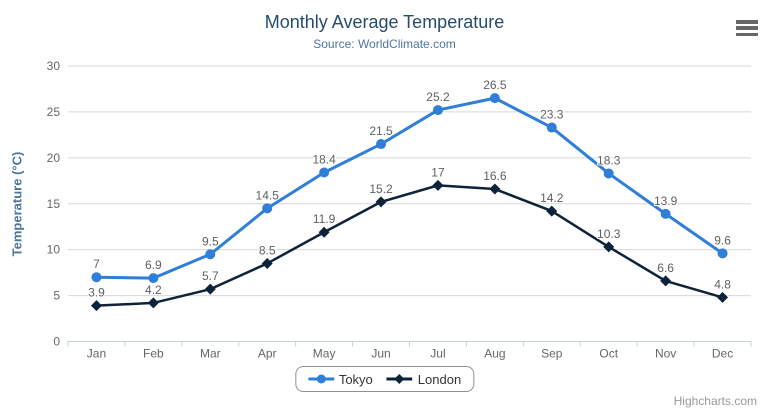 The height and width of the screenshot is (416, 769). Describe the element at coordinates (324, 354) in the screenshot. I see `x-axis-label: May` at that location.